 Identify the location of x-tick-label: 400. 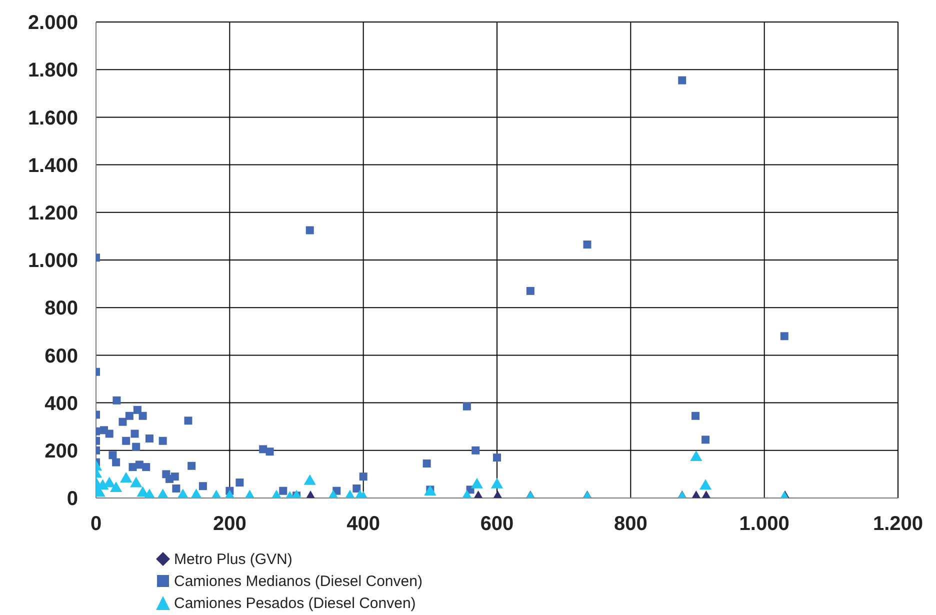
(363, 524).